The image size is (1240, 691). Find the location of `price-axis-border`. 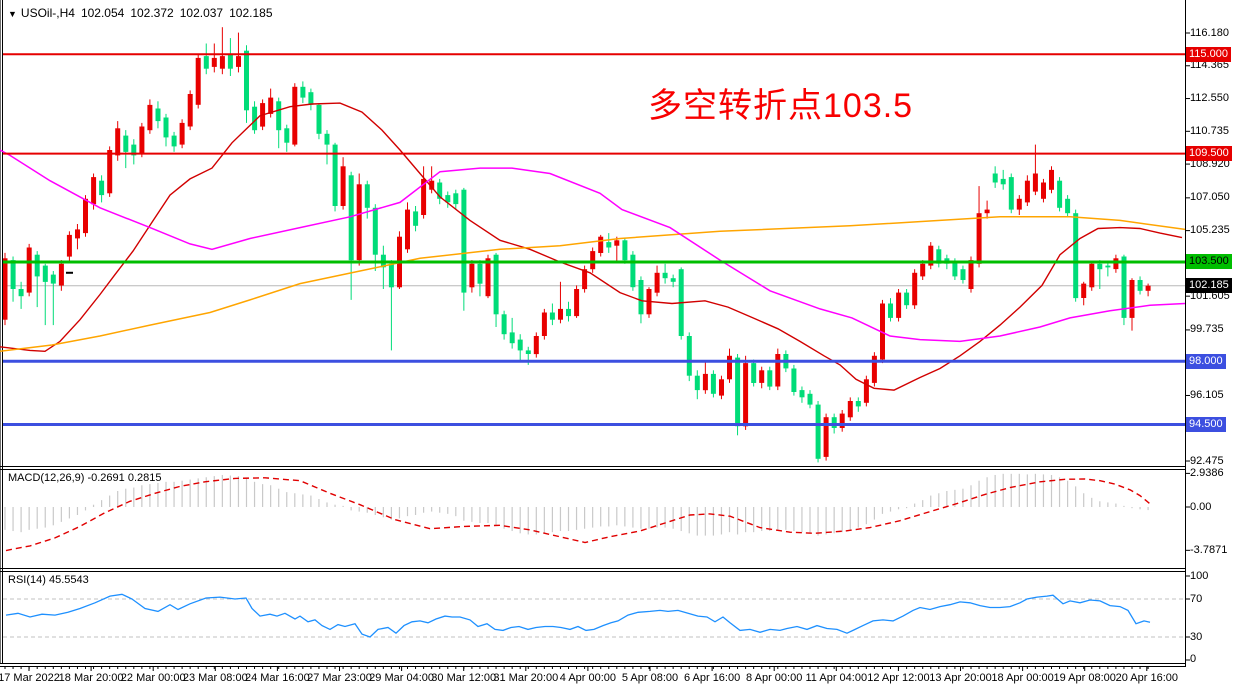

price-axis-border is located at coordinates (1185, 333).